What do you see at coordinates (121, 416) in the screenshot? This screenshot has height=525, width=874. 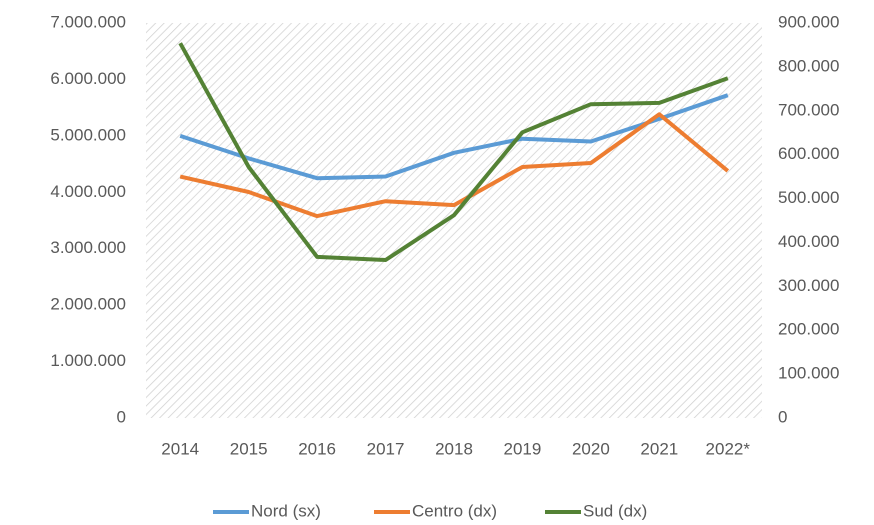 I see `y-tick-label: 0` at bounding box center [121, 416].